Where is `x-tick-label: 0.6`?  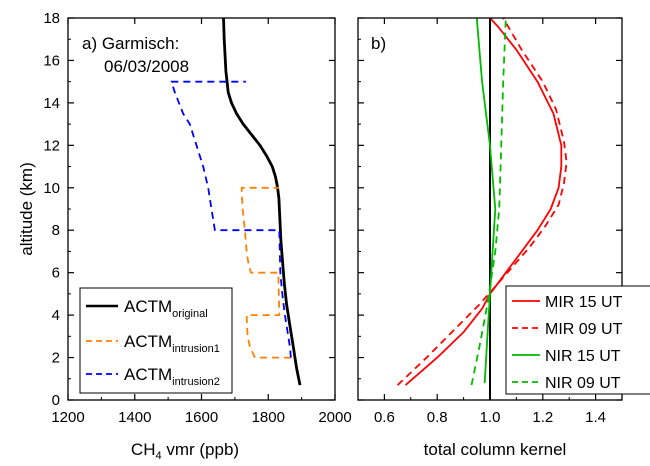 x-tick-label: 0.6 is located at coordinates (384, 417).